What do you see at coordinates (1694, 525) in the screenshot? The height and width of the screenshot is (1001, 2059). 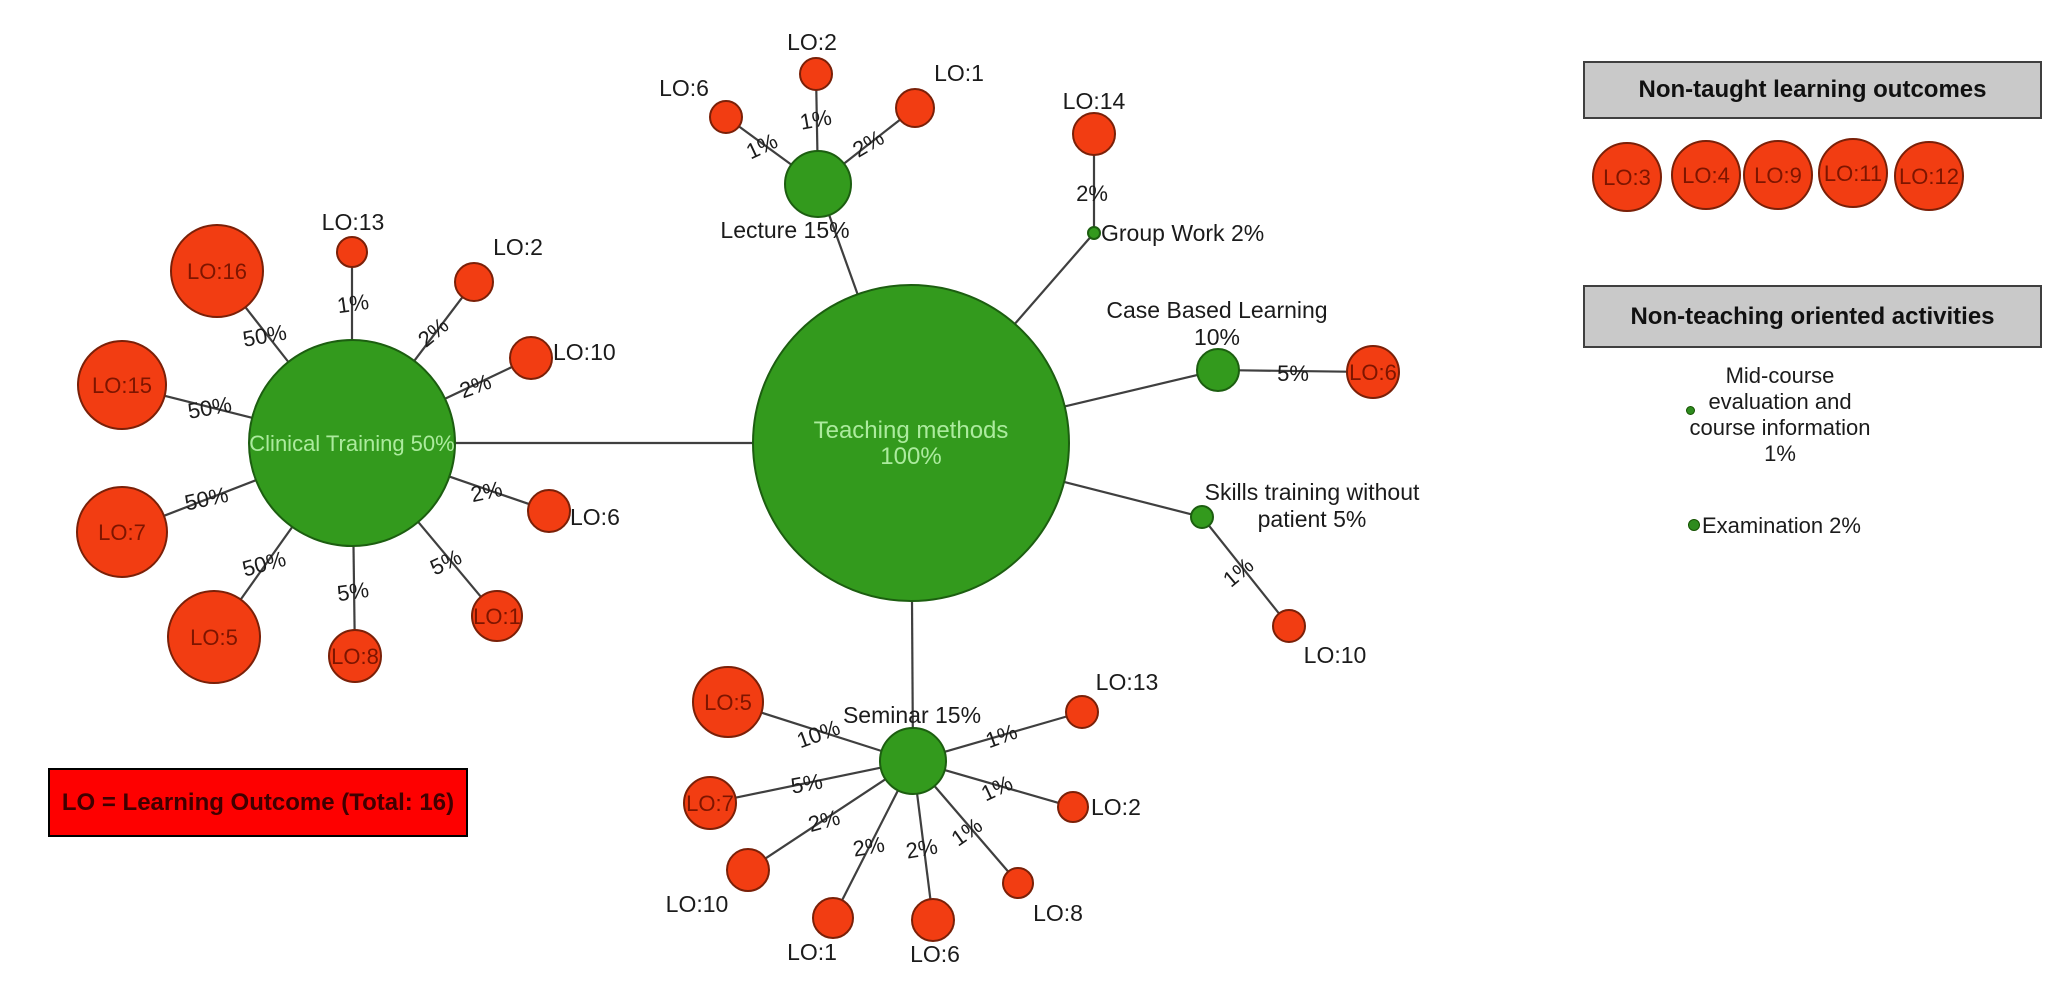 I see `examination-bullet-dot-icon` at bounding box center [1694, 525].